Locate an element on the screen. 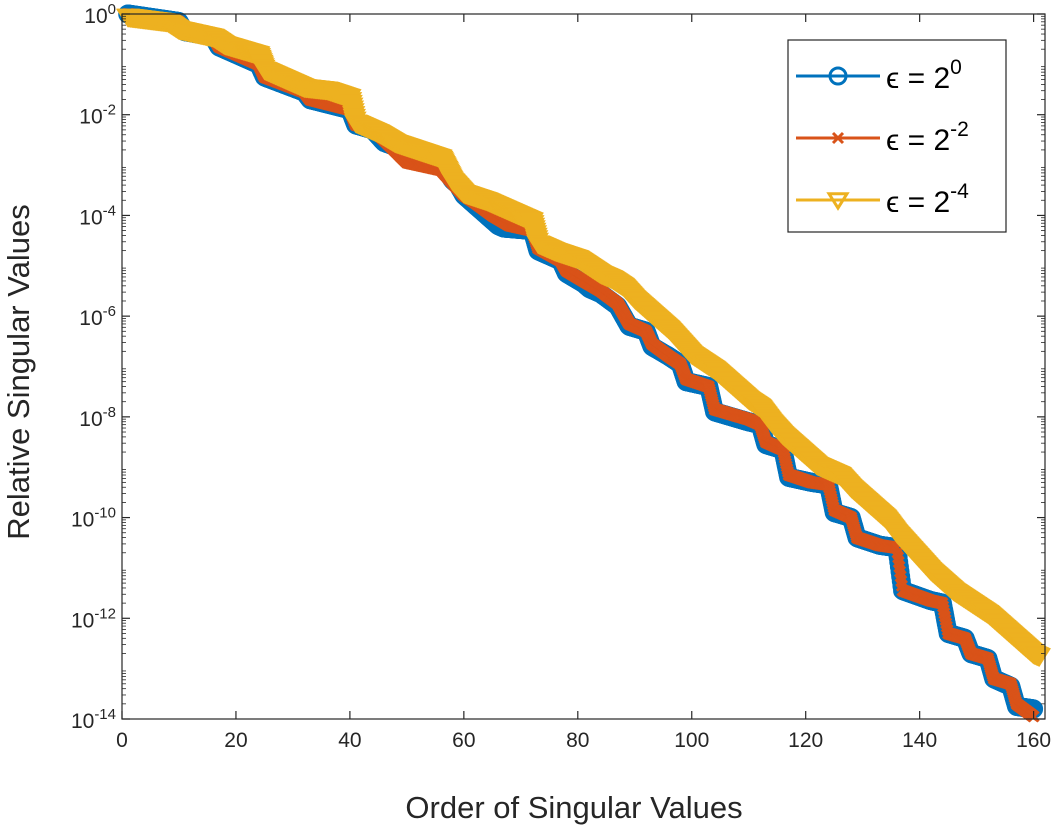 The height and width of the screenshot is (830, 1057). legend-entry-label: ϵ = 2-2 is located at coordinates (927, 137).